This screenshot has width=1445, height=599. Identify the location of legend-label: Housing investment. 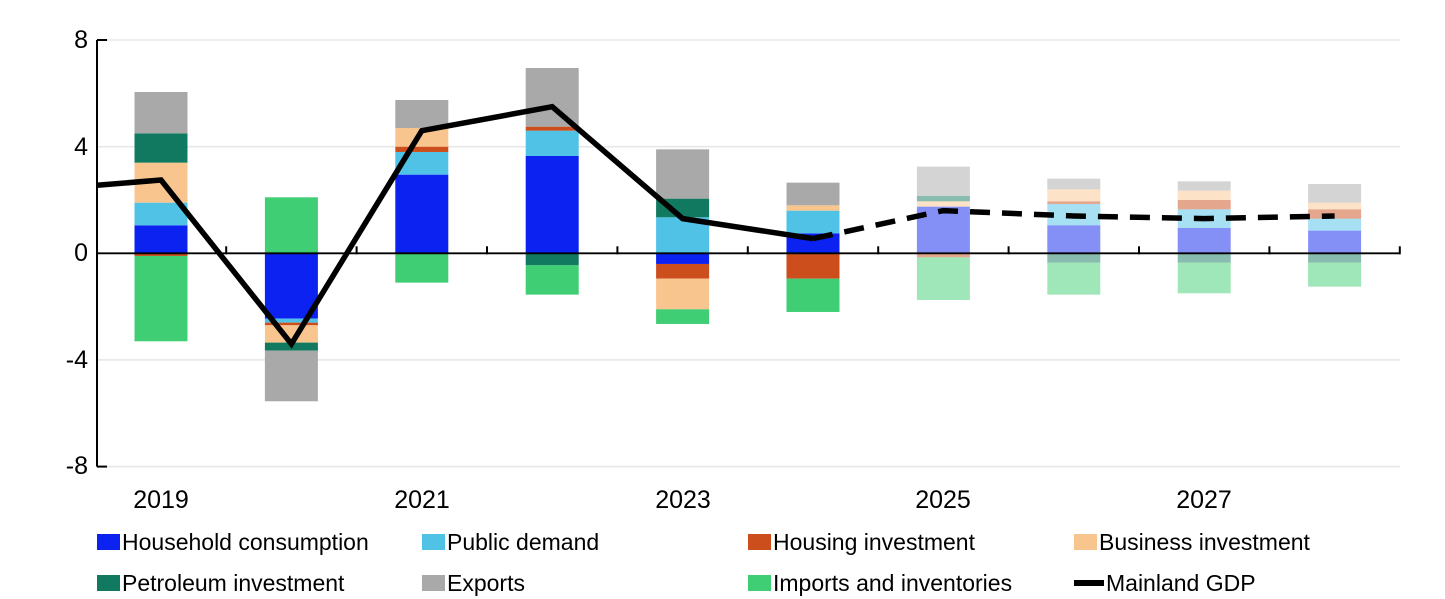
(874, 541).